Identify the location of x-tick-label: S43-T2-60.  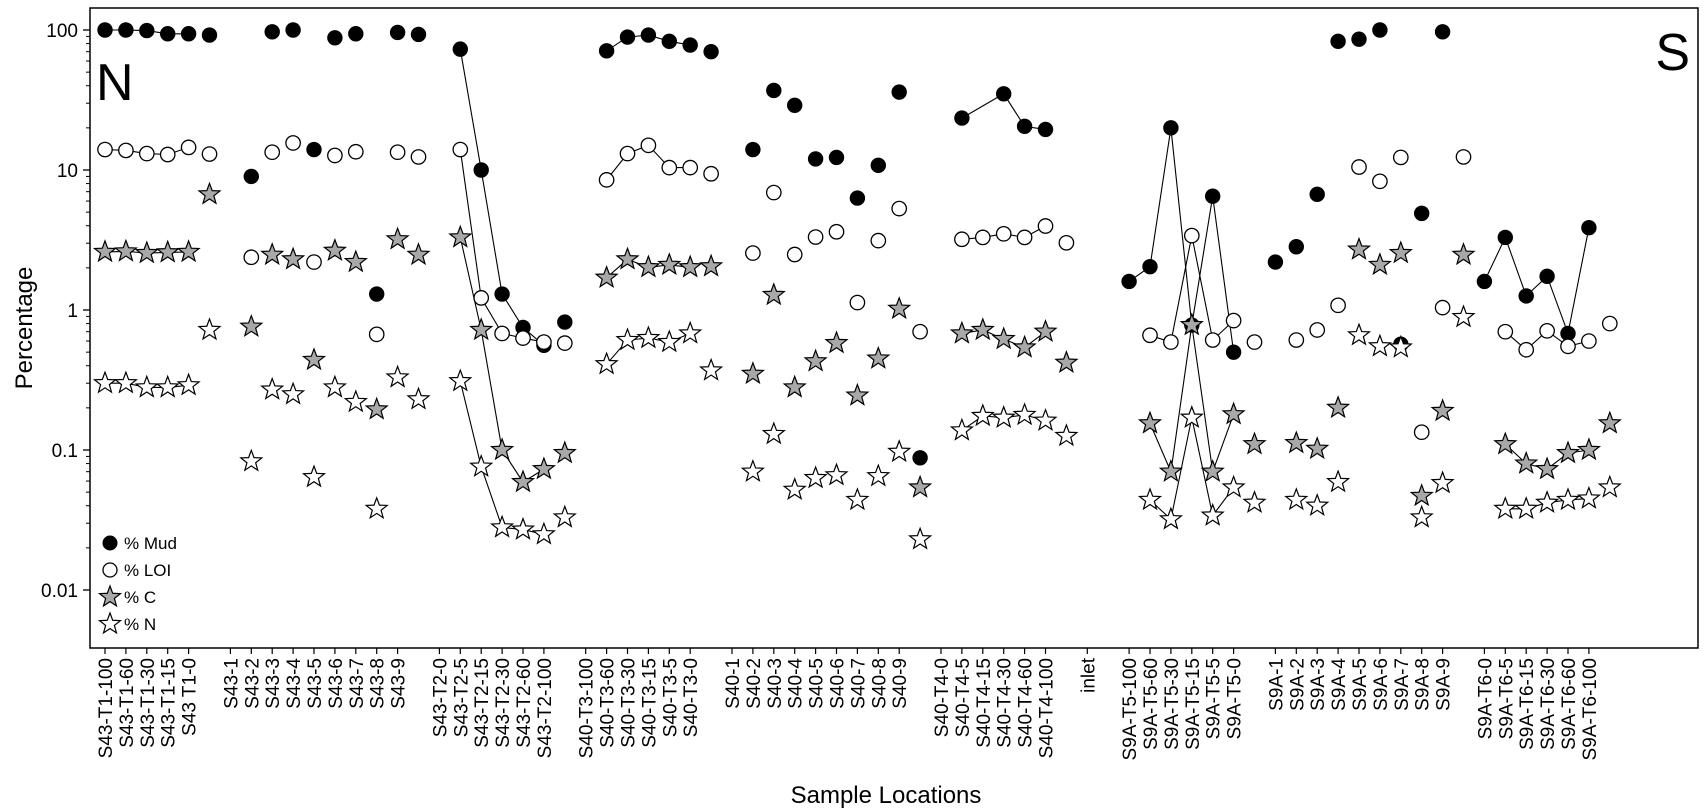
(524, 703).